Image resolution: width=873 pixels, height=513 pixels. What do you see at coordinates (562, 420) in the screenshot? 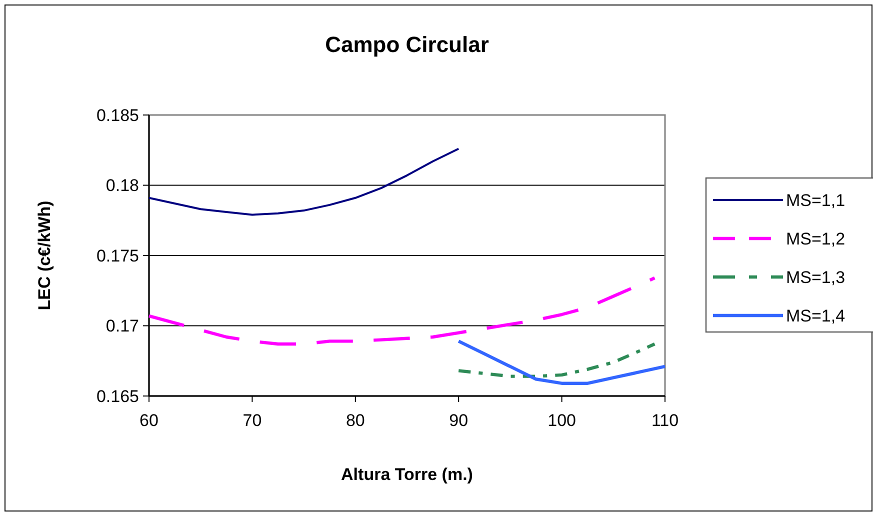
I see `x-tick-label: 100` at bounding box center [562, 420].